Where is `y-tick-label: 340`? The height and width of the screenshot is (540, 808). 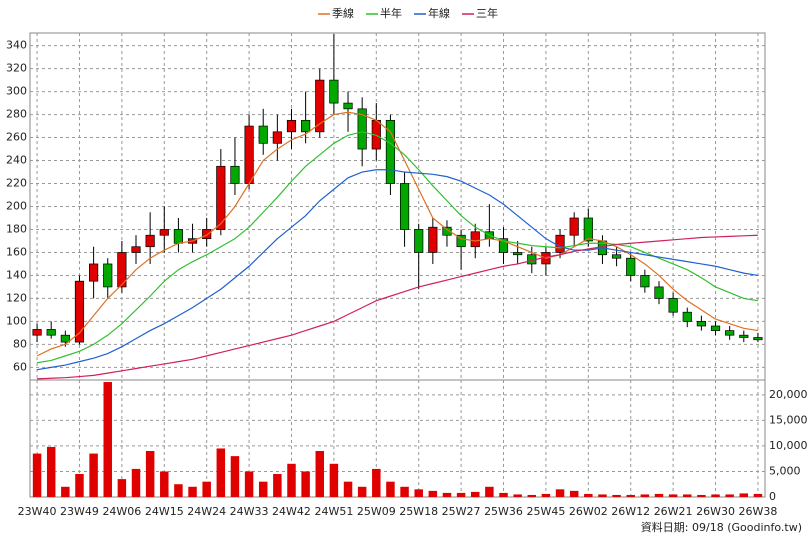
y-tick-label: 340 is located at coordinates (16, 45).